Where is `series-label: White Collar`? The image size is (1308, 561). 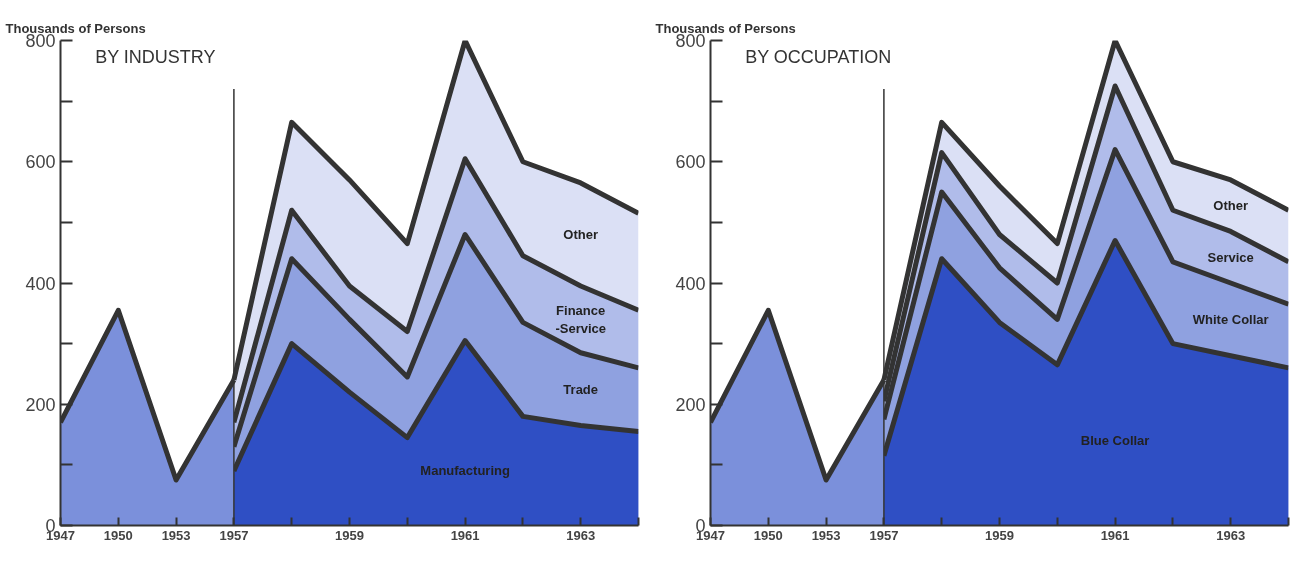 series-label: White Collar is located at coordinates (1230, 319).